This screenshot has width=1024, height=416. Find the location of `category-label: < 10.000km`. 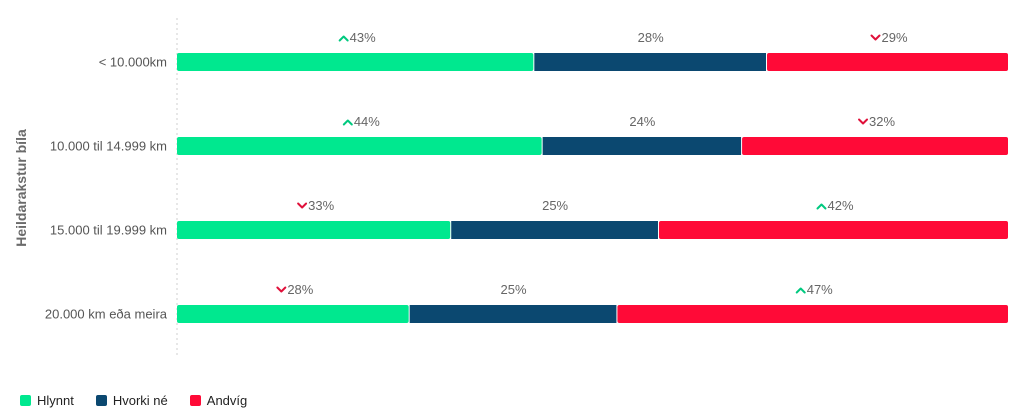

category-label: < 10.000km is located at coordinates (133, 62).